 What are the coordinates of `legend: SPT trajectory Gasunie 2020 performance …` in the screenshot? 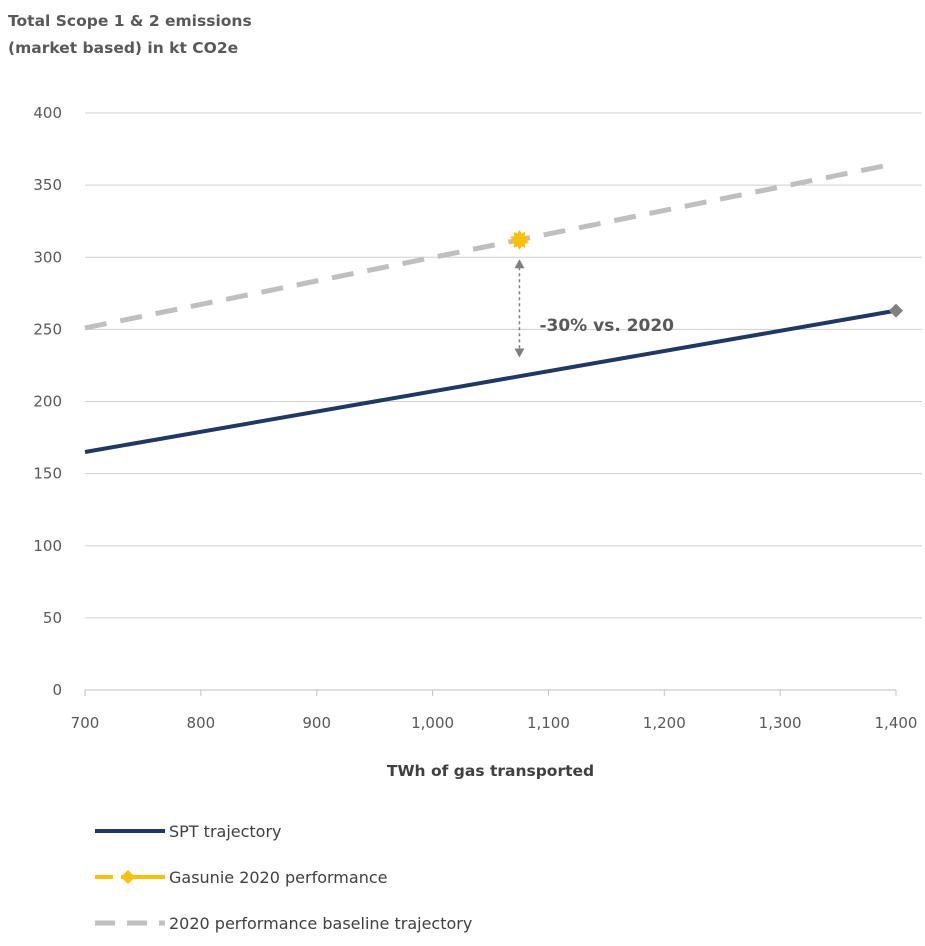 It's located at (395, 877).